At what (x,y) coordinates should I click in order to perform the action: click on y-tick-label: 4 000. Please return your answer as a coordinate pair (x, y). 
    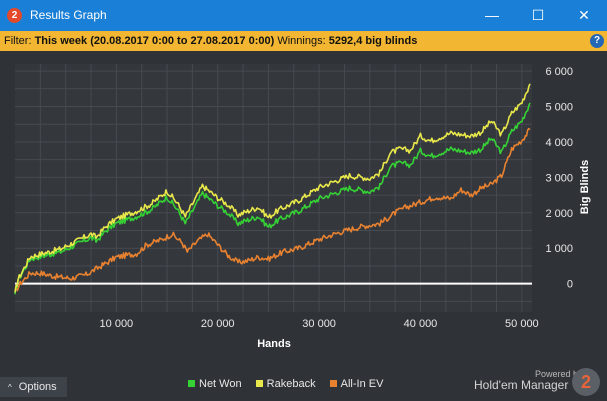
    Looking at the image, I should click on (559, 143).